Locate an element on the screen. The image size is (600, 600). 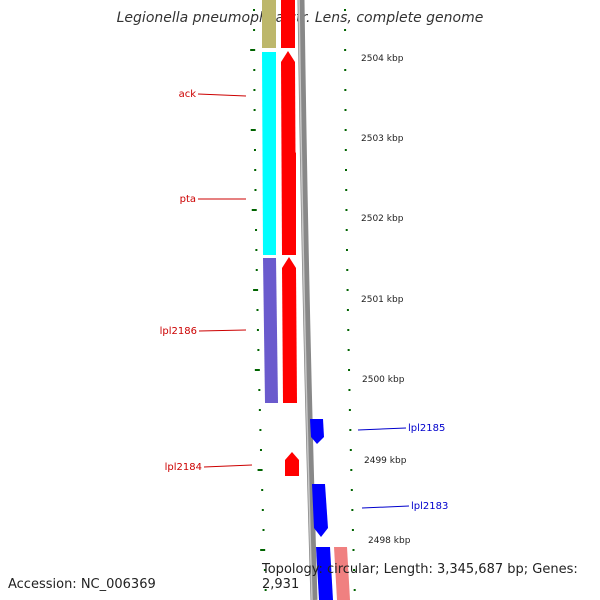
cog-block-pink is located at coordinates (342, 573).